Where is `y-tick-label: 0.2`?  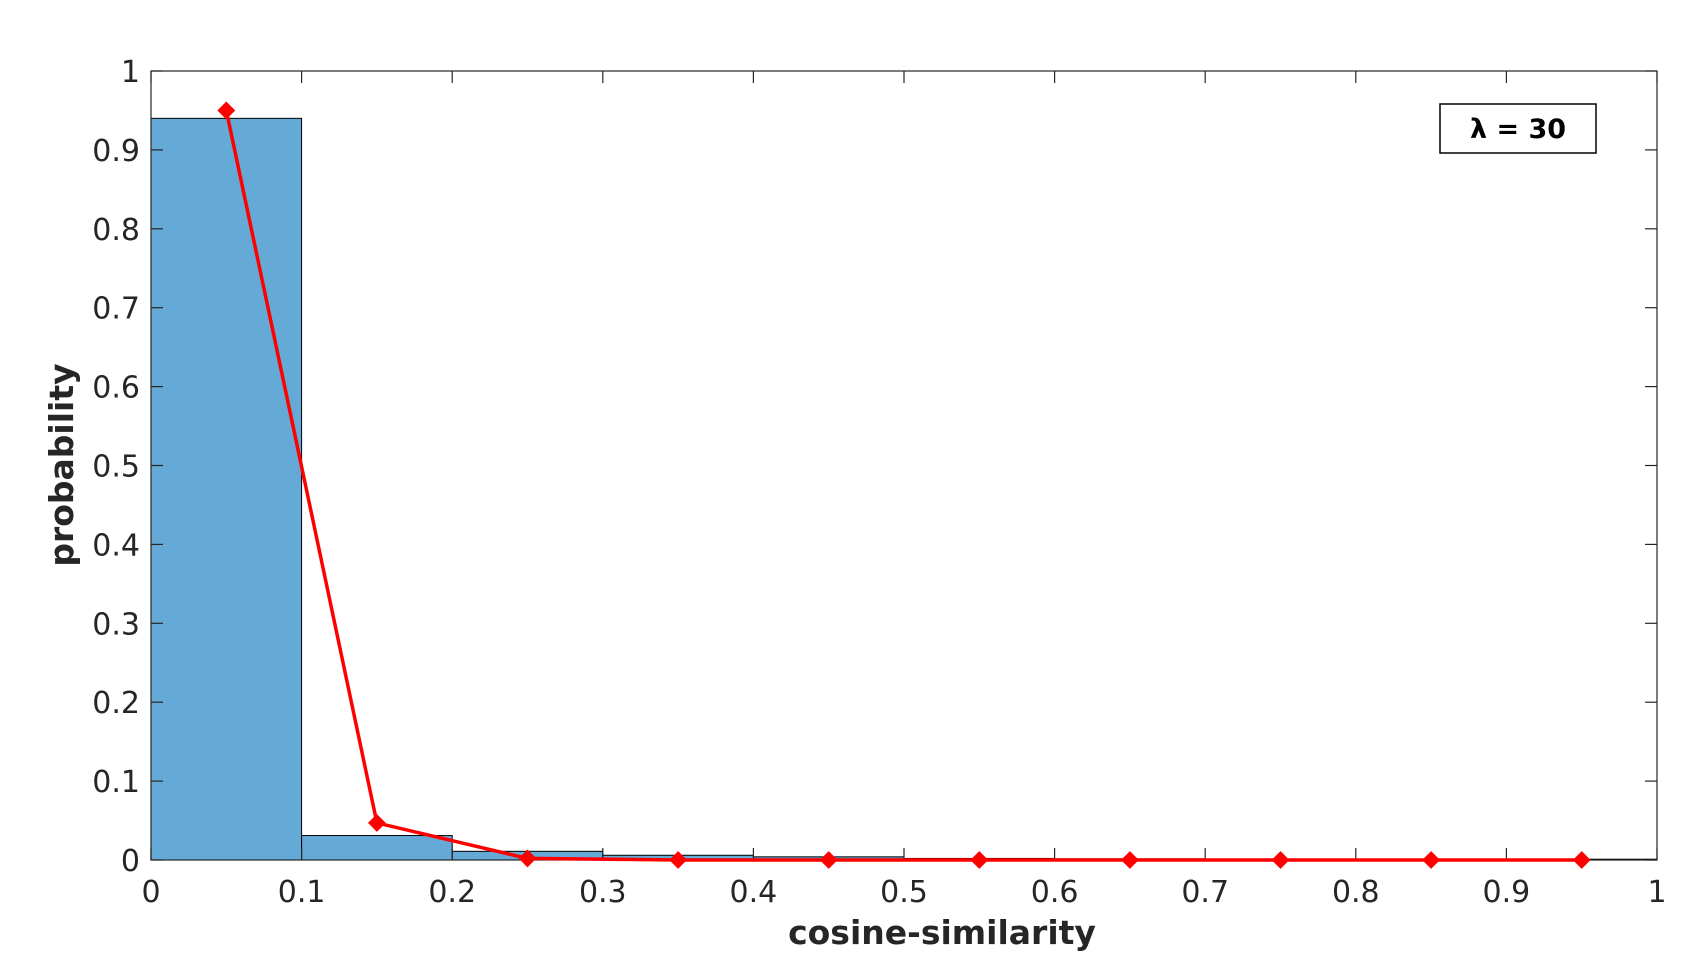 y-tick-label: 0.2 is located at coordinates (116, 703).